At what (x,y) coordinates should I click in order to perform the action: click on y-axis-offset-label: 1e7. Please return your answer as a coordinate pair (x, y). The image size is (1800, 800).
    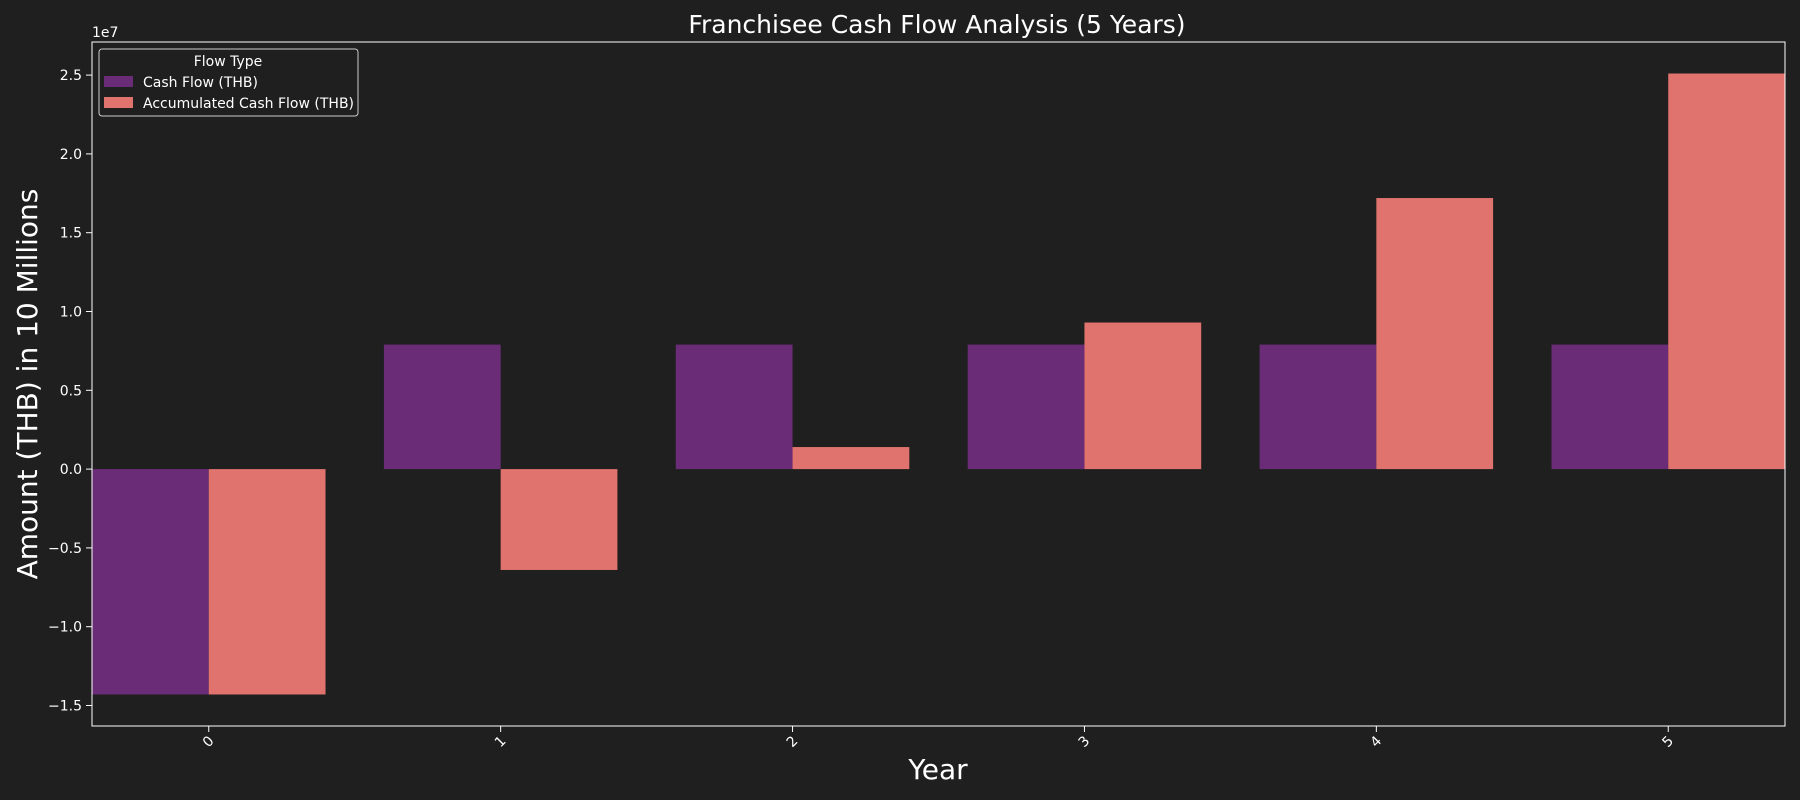
    Looking at the image, I should click on (105, 33).